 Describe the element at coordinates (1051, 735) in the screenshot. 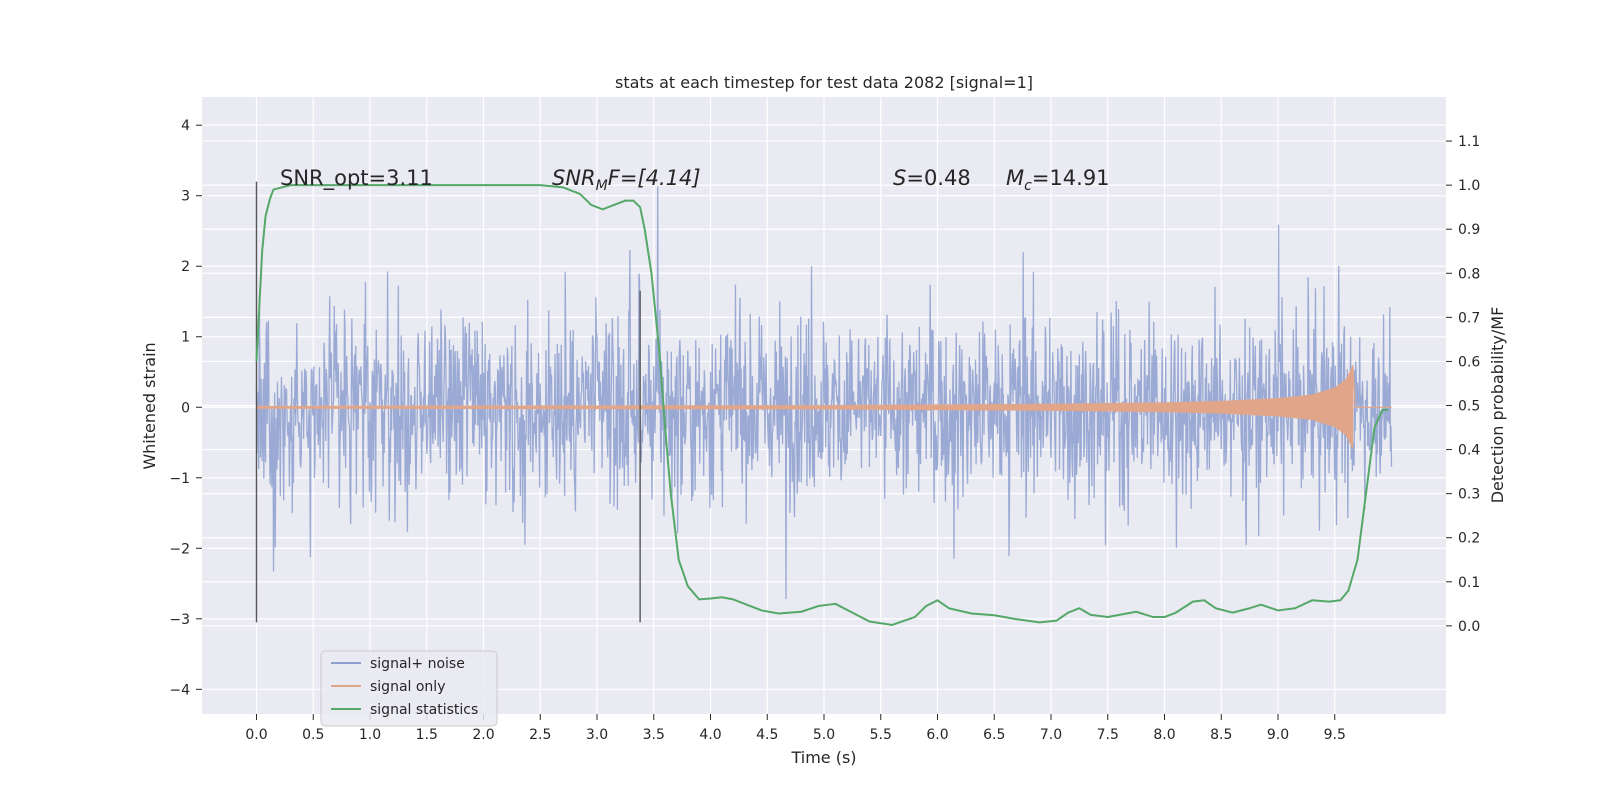

I see `x-tick-label-14: 7.0` at that location.